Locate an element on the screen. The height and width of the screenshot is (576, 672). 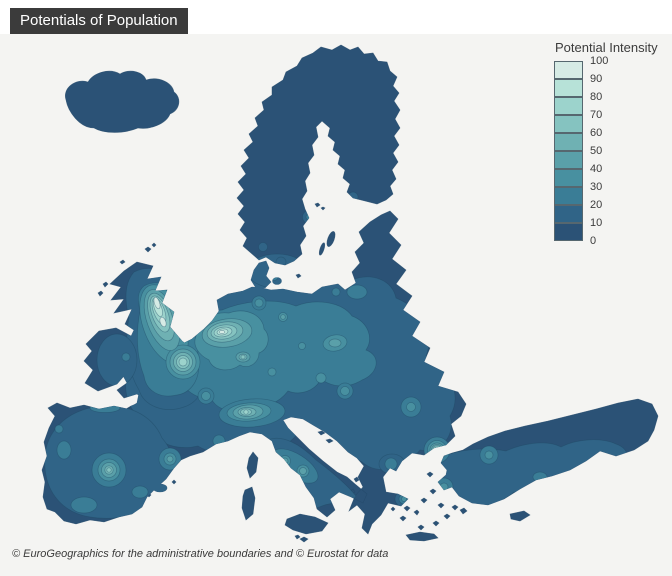
land-crete is located at coordinates (422, 536).